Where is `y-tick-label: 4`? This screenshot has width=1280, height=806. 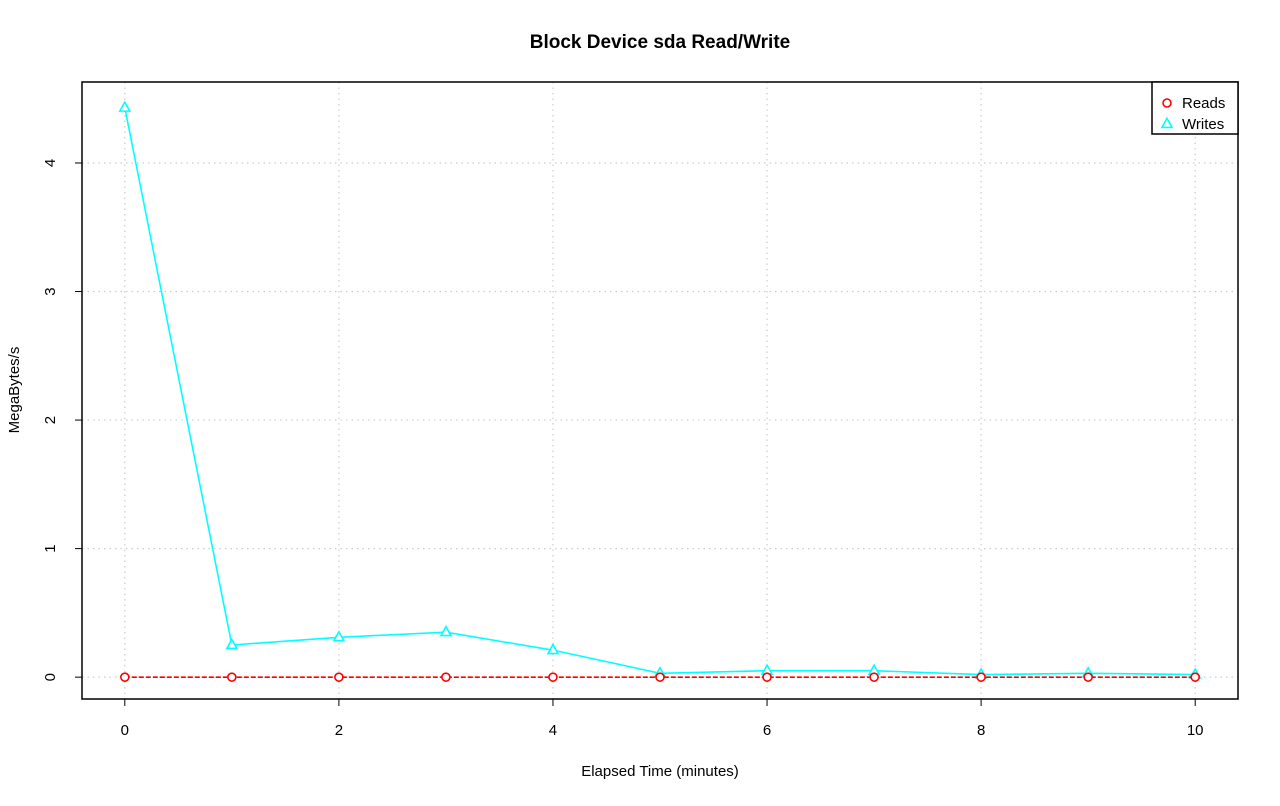
y-tick-label: 4 is located at coordinates (50, 163).